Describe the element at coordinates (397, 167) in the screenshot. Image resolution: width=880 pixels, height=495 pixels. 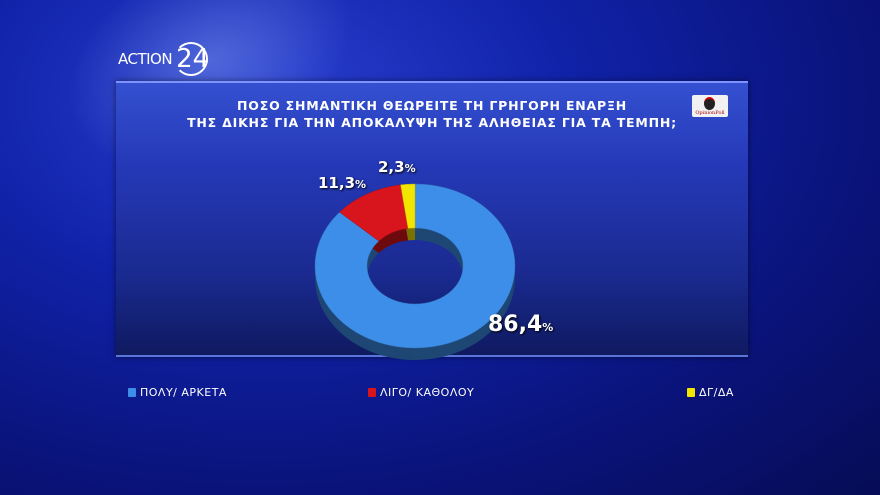
I see `data-label-2: 2,3%` at that location.